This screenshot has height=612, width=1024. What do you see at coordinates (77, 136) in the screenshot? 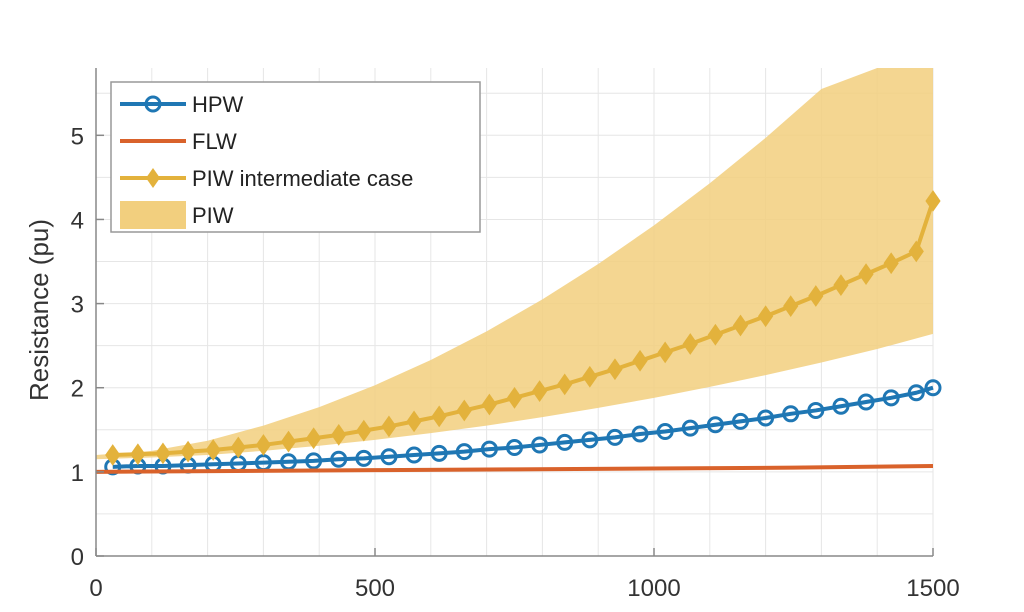
I see `y-tick-label: 5` at bounding box center [77, 136].